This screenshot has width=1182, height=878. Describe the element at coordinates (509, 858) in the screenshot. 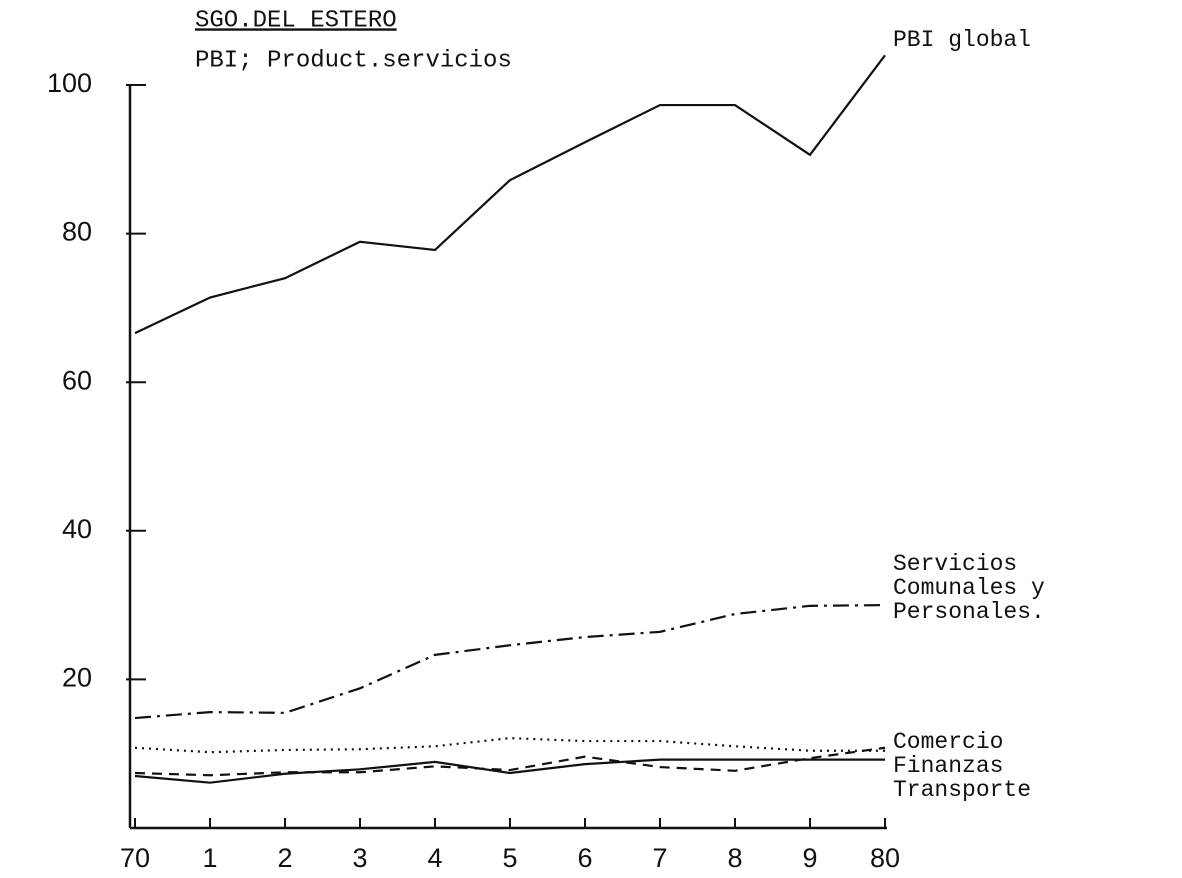

I see `x-tick-label: 5` at that location.